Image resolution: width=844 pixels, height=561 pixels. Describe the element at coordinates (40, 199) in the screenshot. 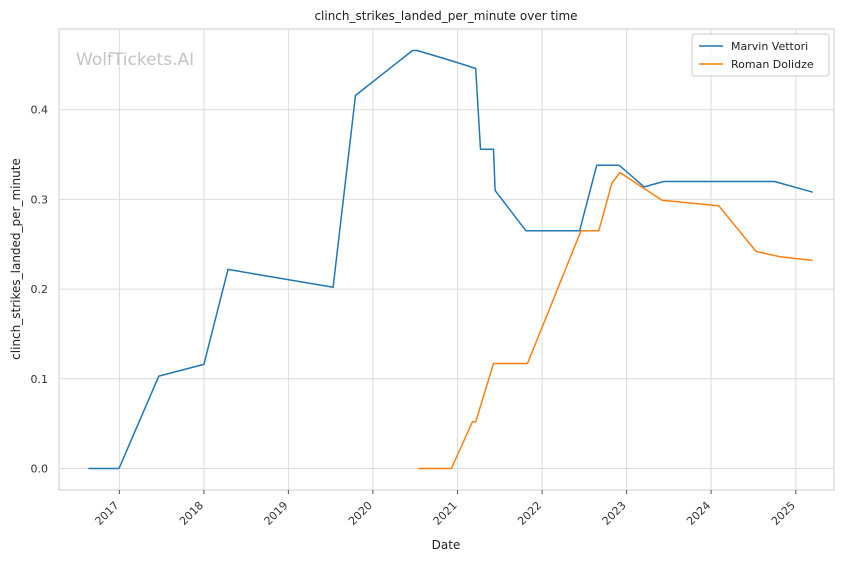

I see `y-tick-label: 0.3` at that location.